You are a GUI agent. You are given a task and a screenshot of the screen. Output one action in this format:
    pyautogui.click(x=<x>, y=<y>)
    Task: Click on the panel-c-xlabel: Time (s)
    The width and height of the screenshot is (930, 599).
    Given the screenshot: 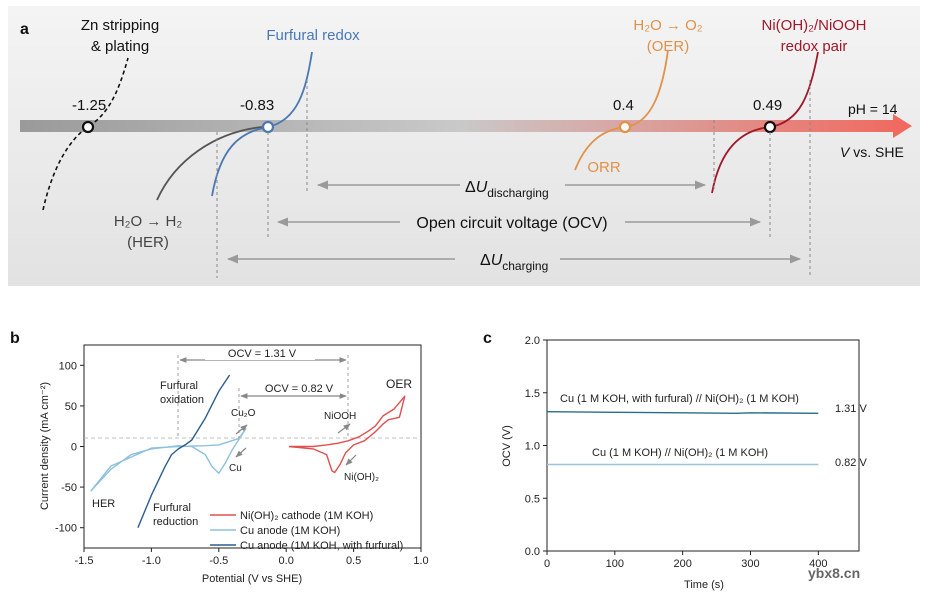 What is the action you would take?
    pyautogui.click(x=704, y=585)
    